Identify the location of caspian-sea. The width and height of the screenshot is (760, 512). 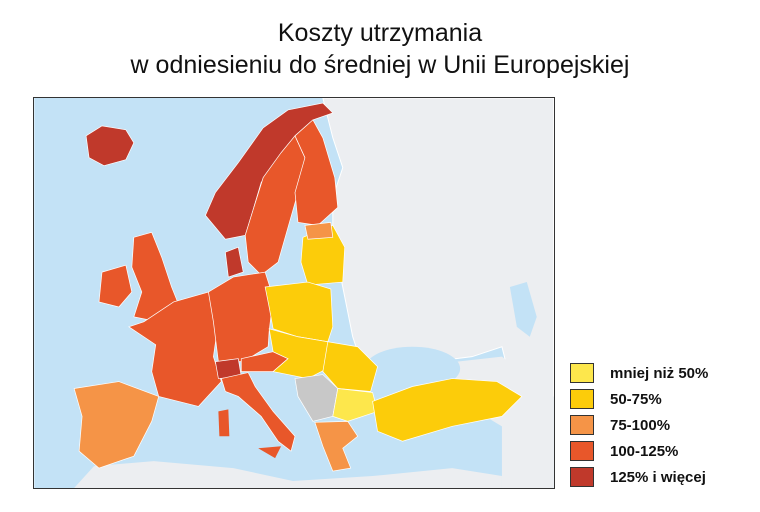
(523, 309).